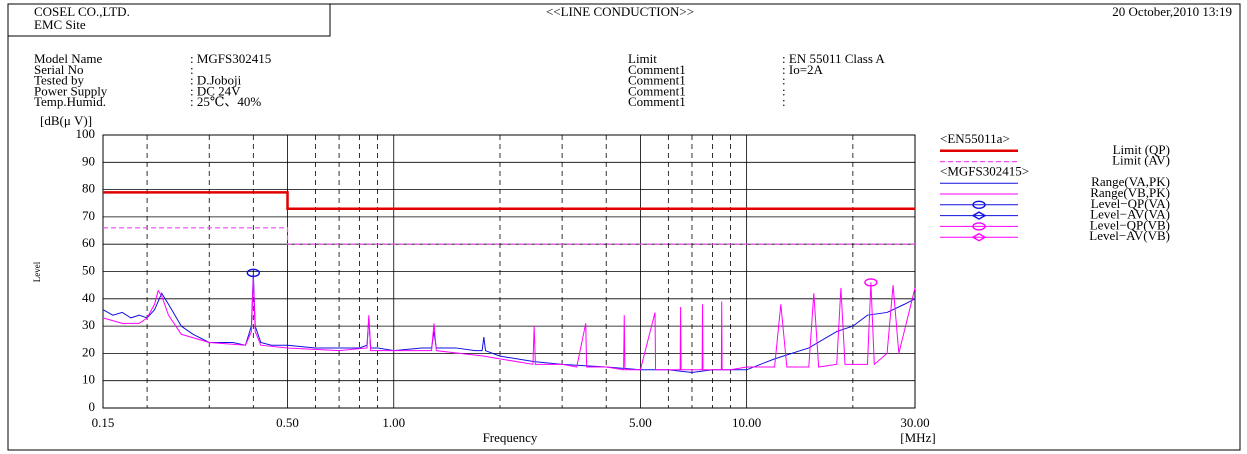  Describe the element at coordinates (1130, 192) in the screenshot. I see `legend-label: Range(VB,PK)` at that location.